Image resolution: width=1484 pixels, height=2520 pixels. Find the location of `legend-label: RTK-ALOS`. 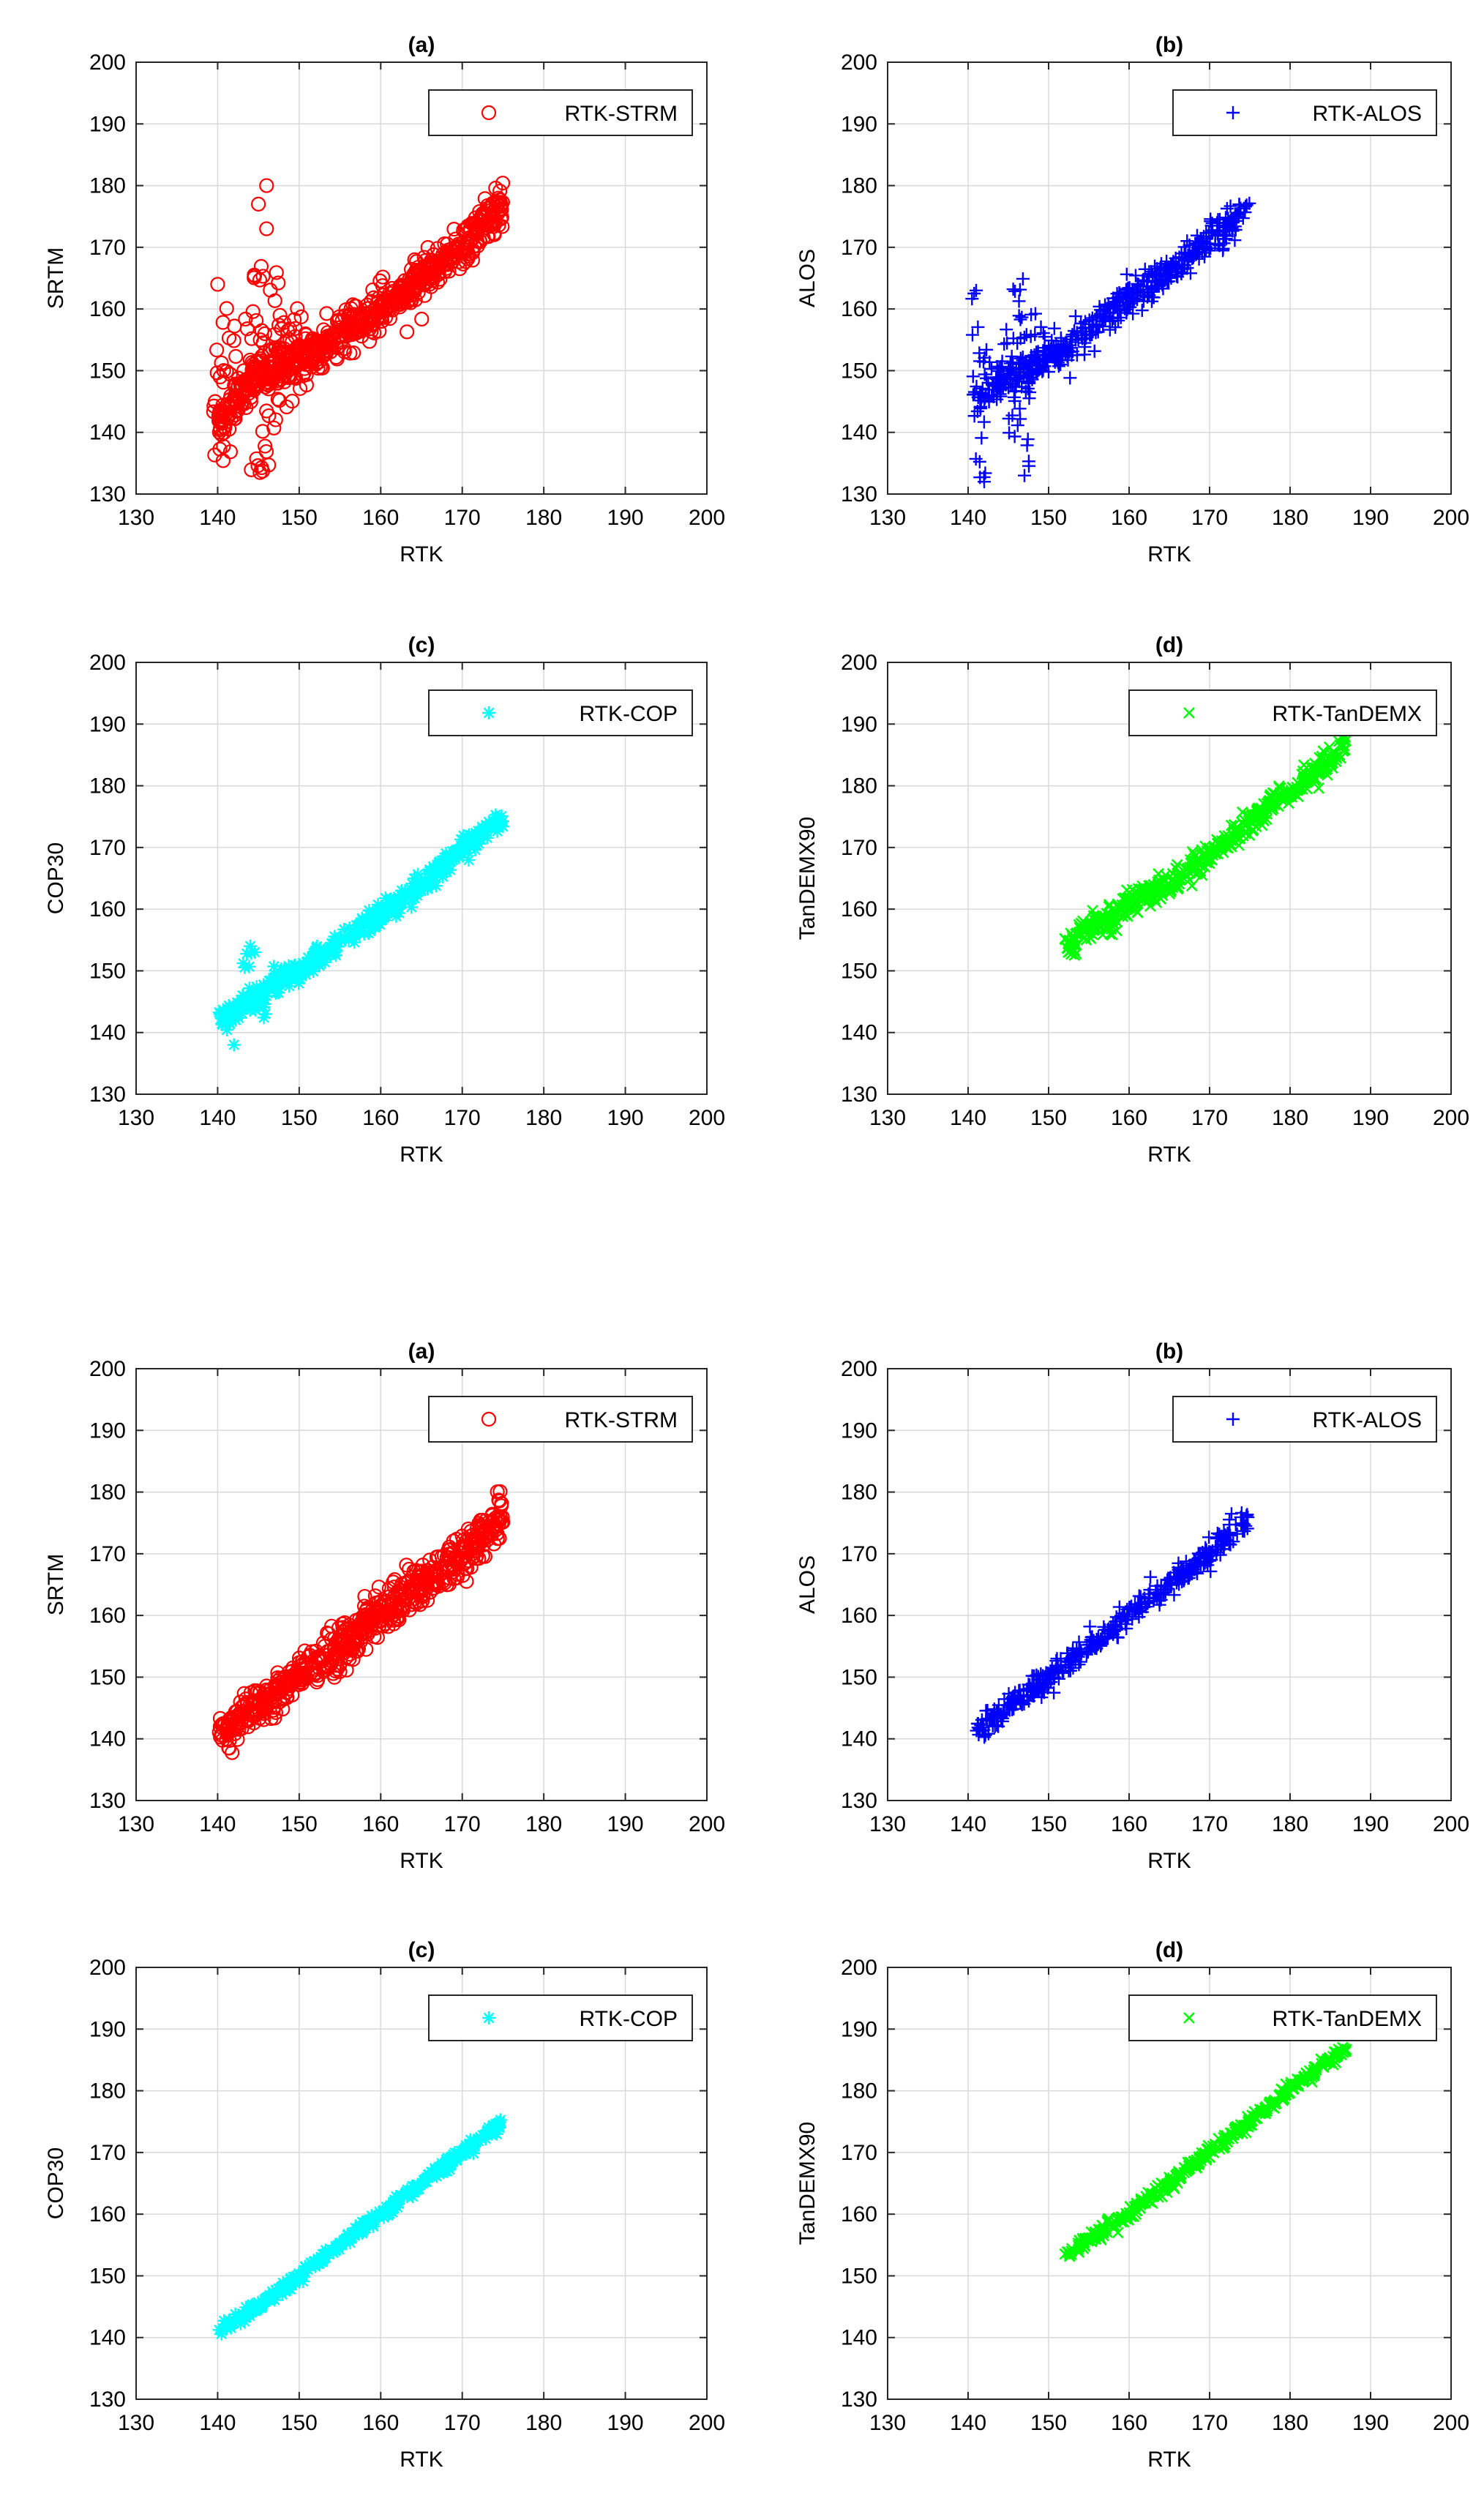

legend-label: RTK-ALOS is located at coordinates (1368, 1420).